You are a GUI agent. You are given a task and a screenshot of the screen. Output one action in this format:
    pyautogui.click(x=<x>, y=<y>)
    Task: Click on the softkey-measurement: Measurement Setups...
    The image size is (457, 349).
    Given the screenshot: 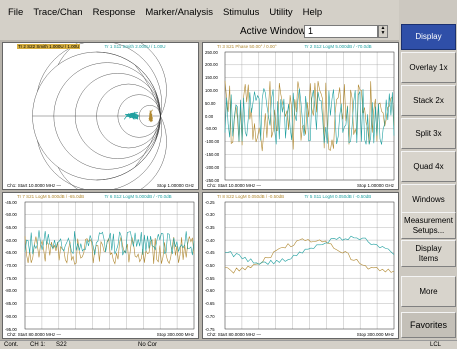 What is the action you would take?
    pyautogui.click(x=428, y=225)
    